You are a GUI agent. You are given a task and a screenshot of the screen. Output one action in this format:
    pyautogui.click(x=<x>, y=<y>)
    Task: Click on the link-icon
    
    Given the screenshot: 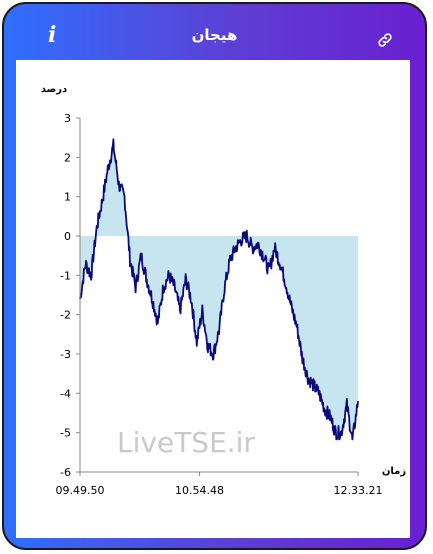 What is the action you would take?
    pyautogui.click(x=385, y=40)
    